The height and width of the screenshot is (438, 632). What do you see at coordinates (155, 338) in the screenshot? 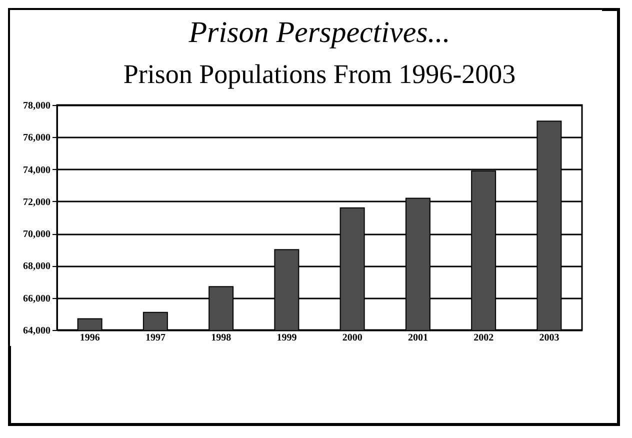
I see `x-tick-label: 1997` at bounding box center [155, 338].